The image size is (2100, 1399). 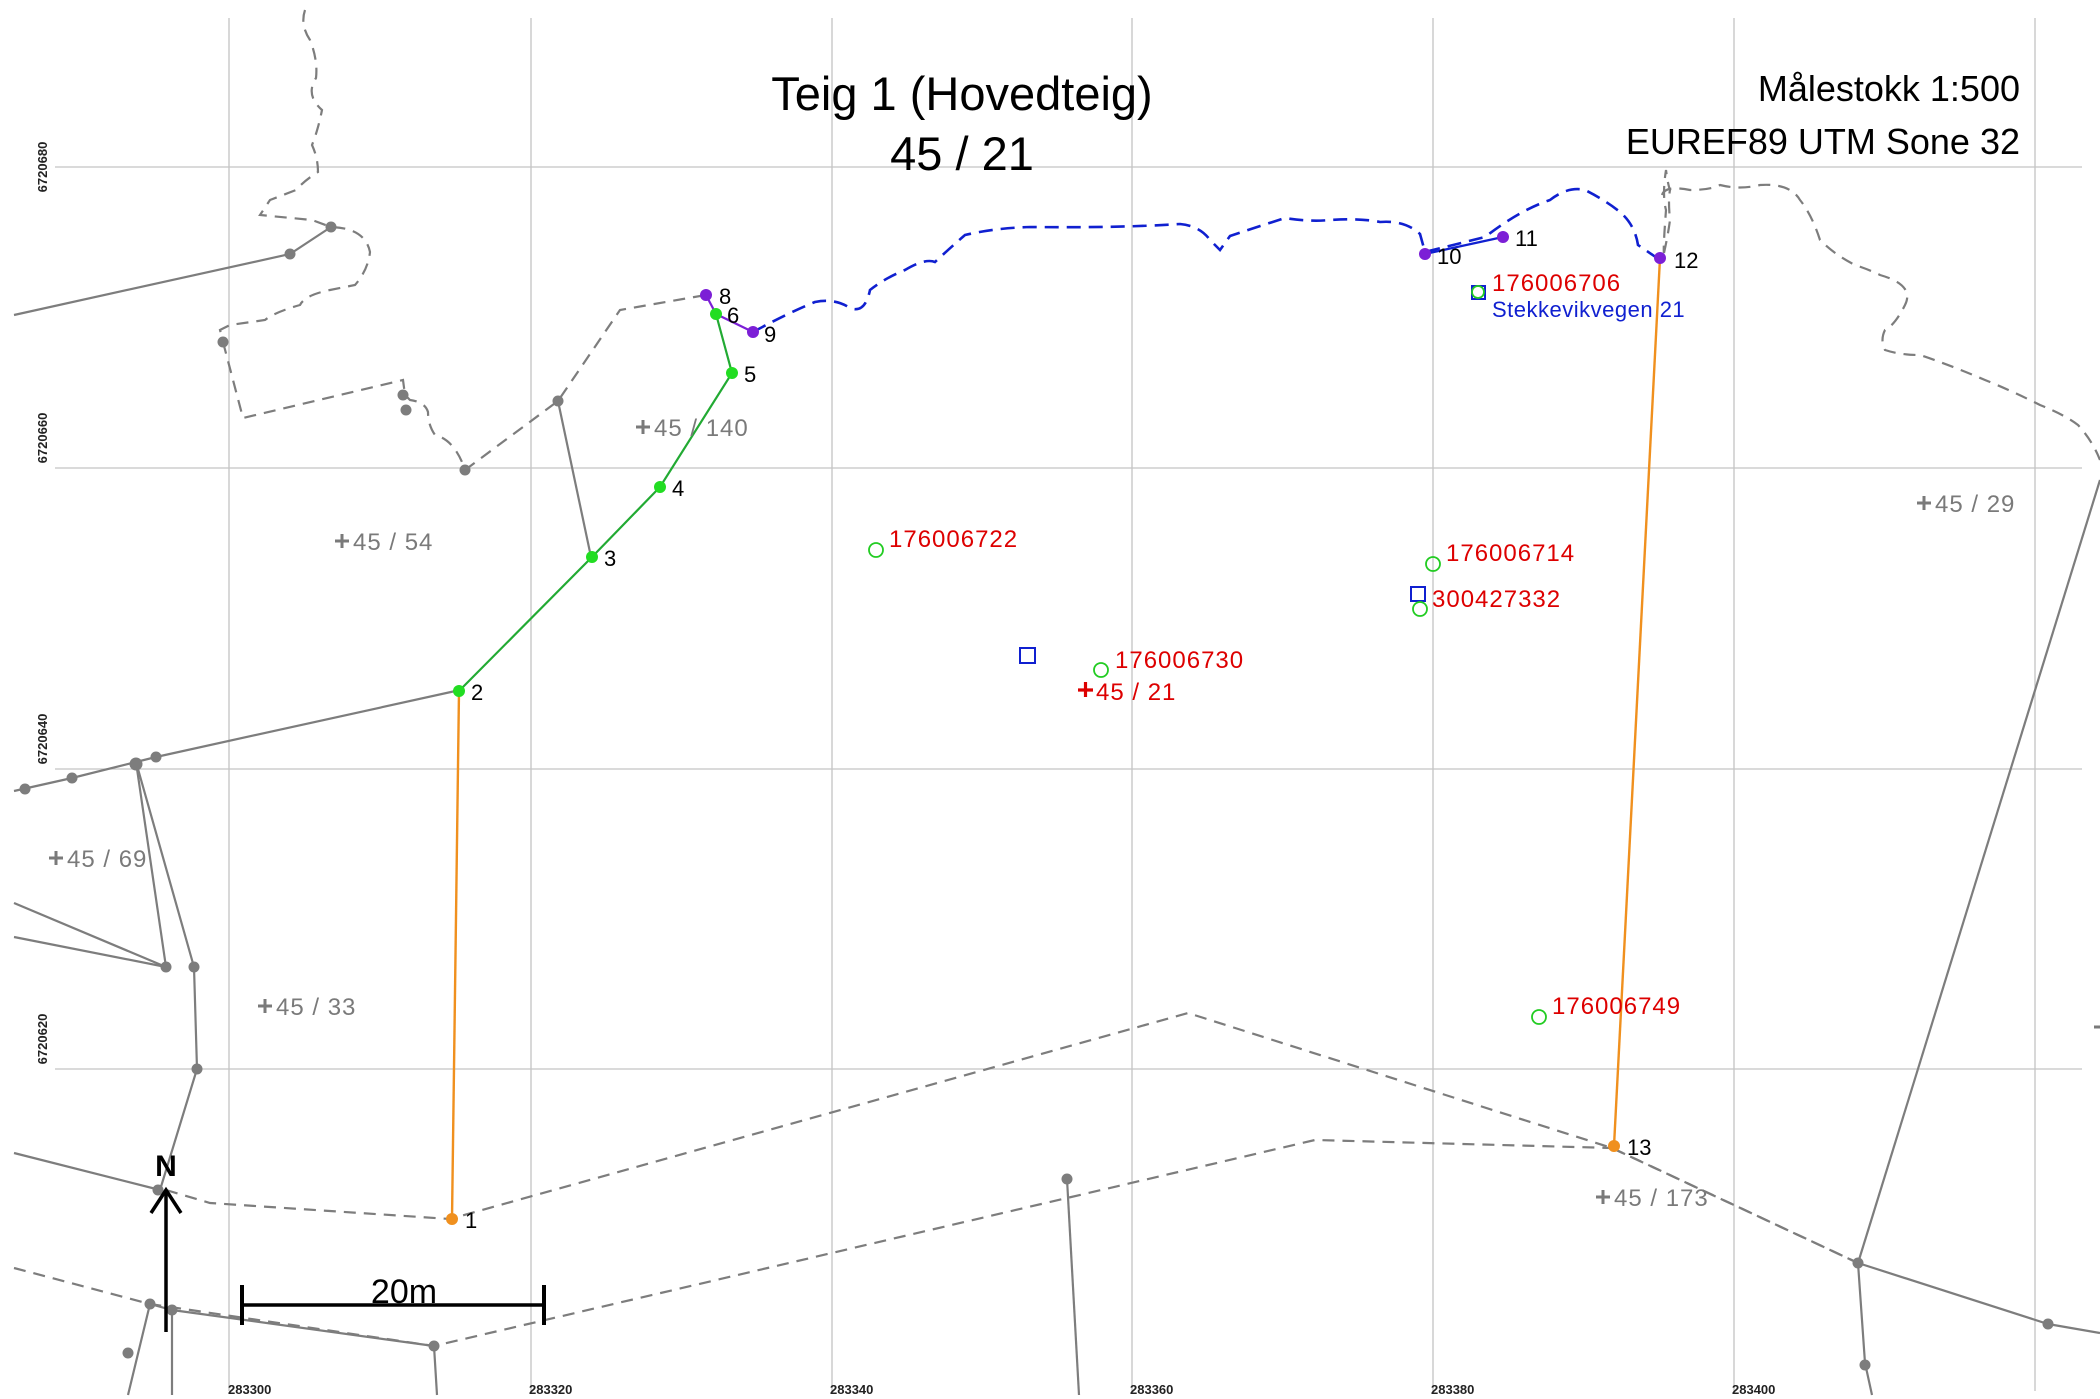 I want to click on road-address-label: Stekkevikvegen 21, so click(x=1588, y=309).